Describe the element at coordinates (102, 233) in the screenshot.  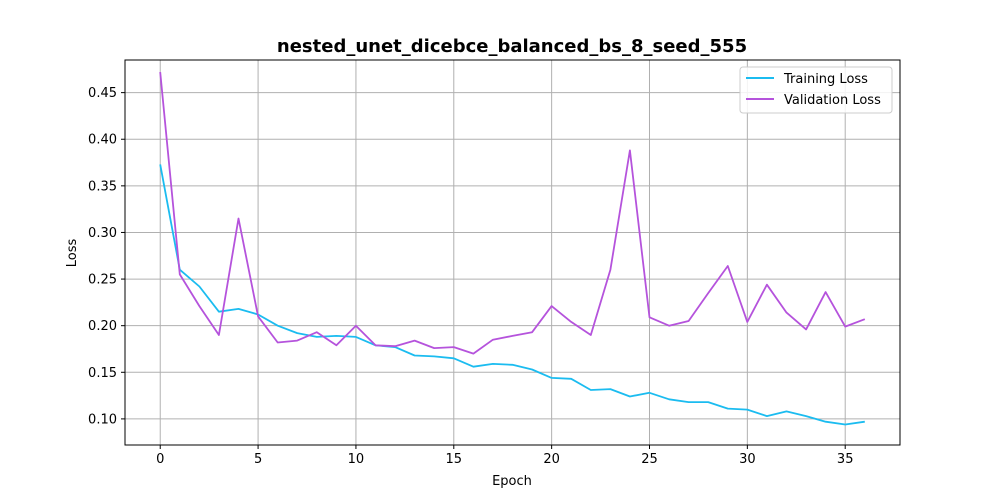
I see `y-tick-label: 0.30` at that location.